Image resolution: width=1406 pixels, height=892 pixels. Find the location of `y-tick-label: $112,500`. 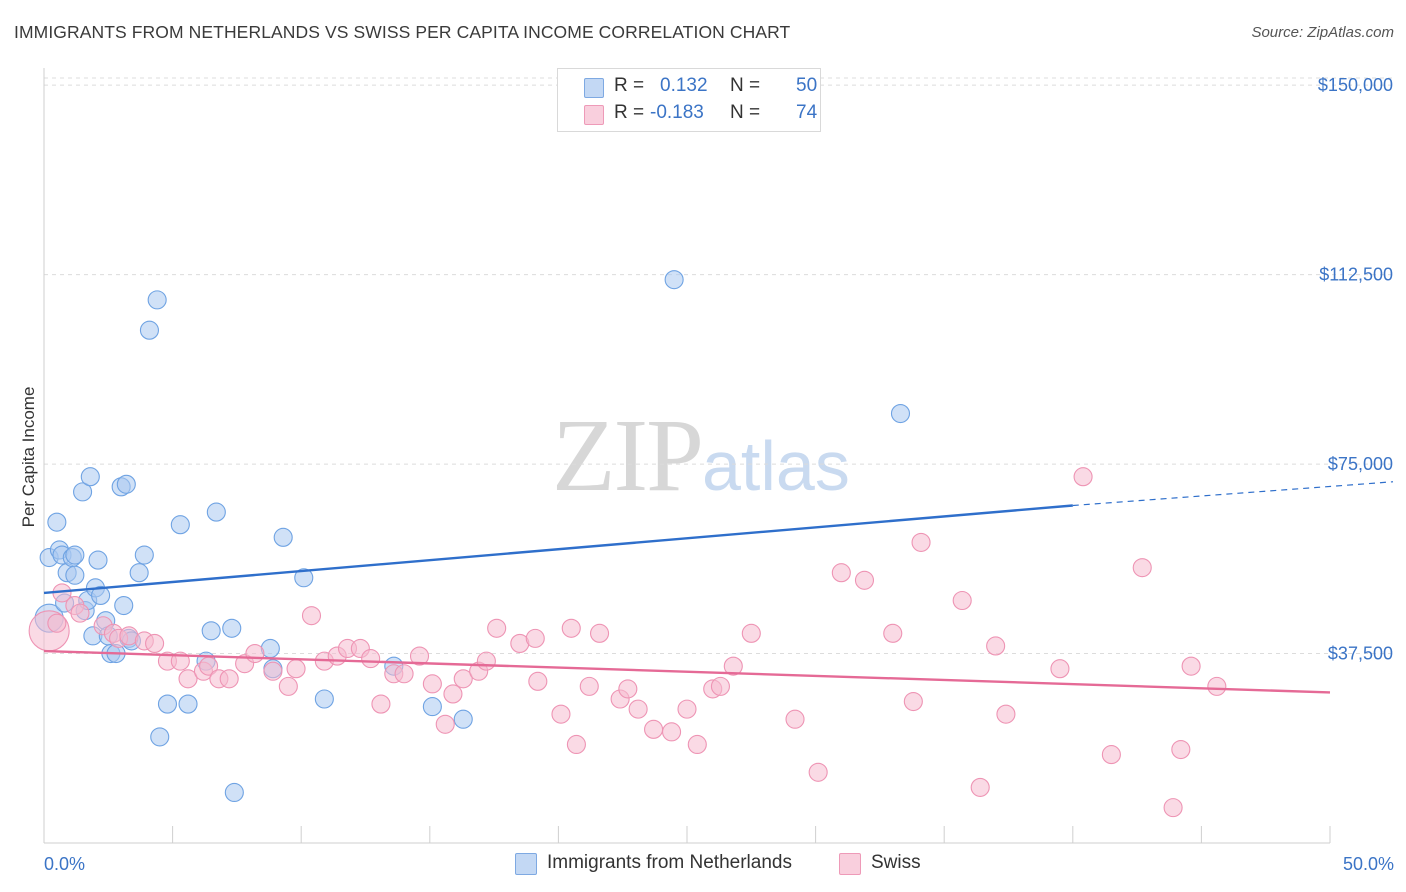

y-tick-label: $112,500 is located at coordinates (1356, 275).